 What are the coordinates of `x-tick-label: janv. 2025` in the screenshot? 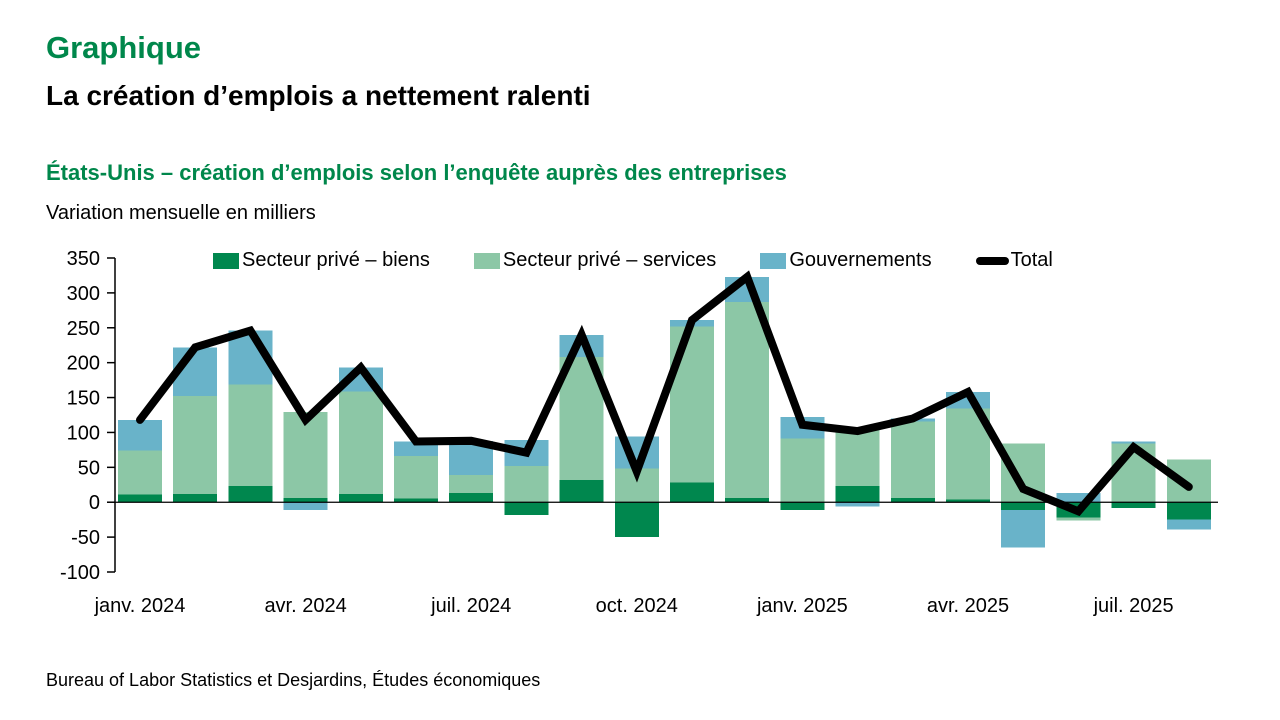 It's located at (802, 606).